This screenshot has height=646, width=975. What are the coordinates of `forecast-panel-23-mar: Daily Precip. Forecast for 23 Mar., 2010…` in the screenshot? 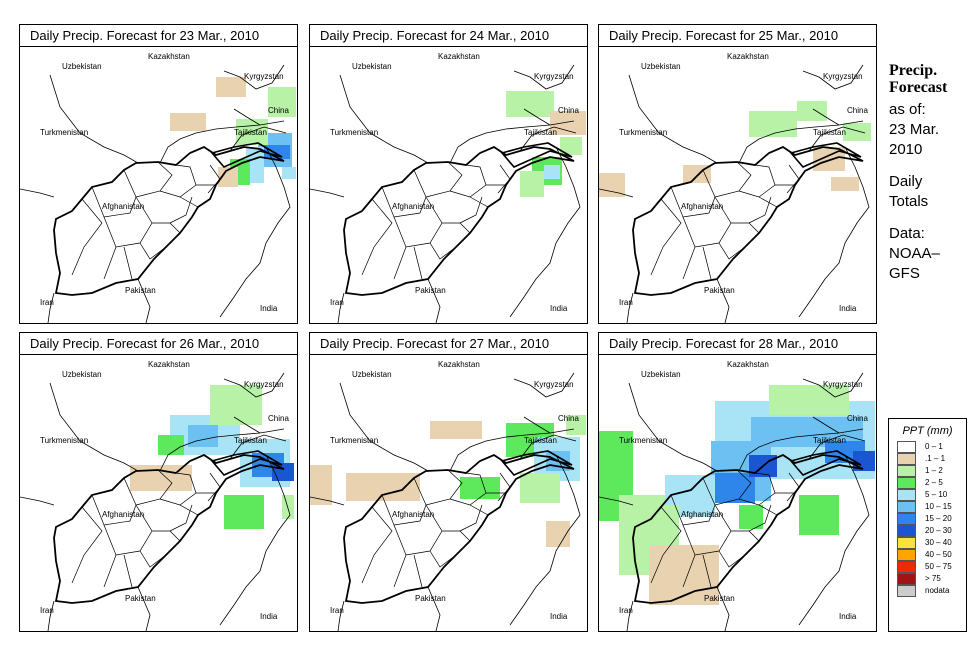 It's located at (158, 174).